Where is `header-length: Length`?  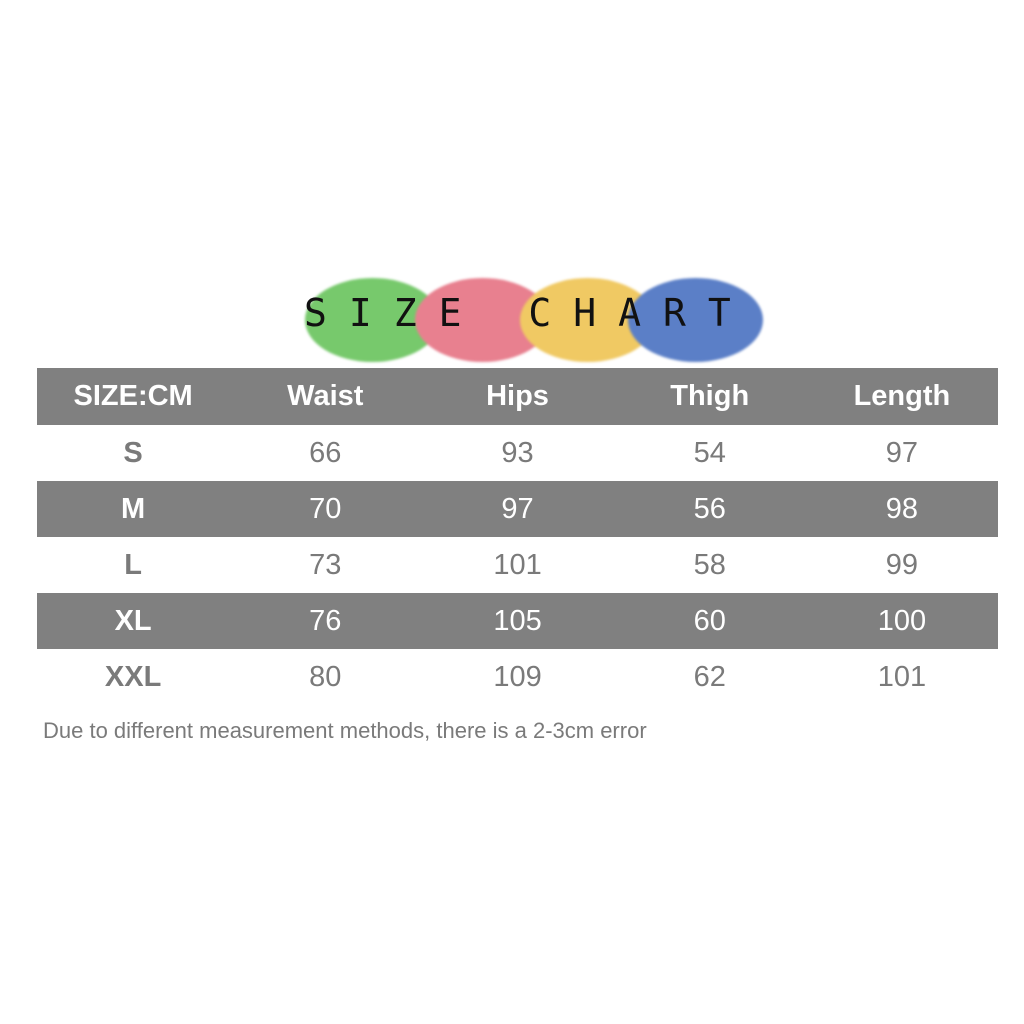
header-length: Length is located at coordinates (902, 396).